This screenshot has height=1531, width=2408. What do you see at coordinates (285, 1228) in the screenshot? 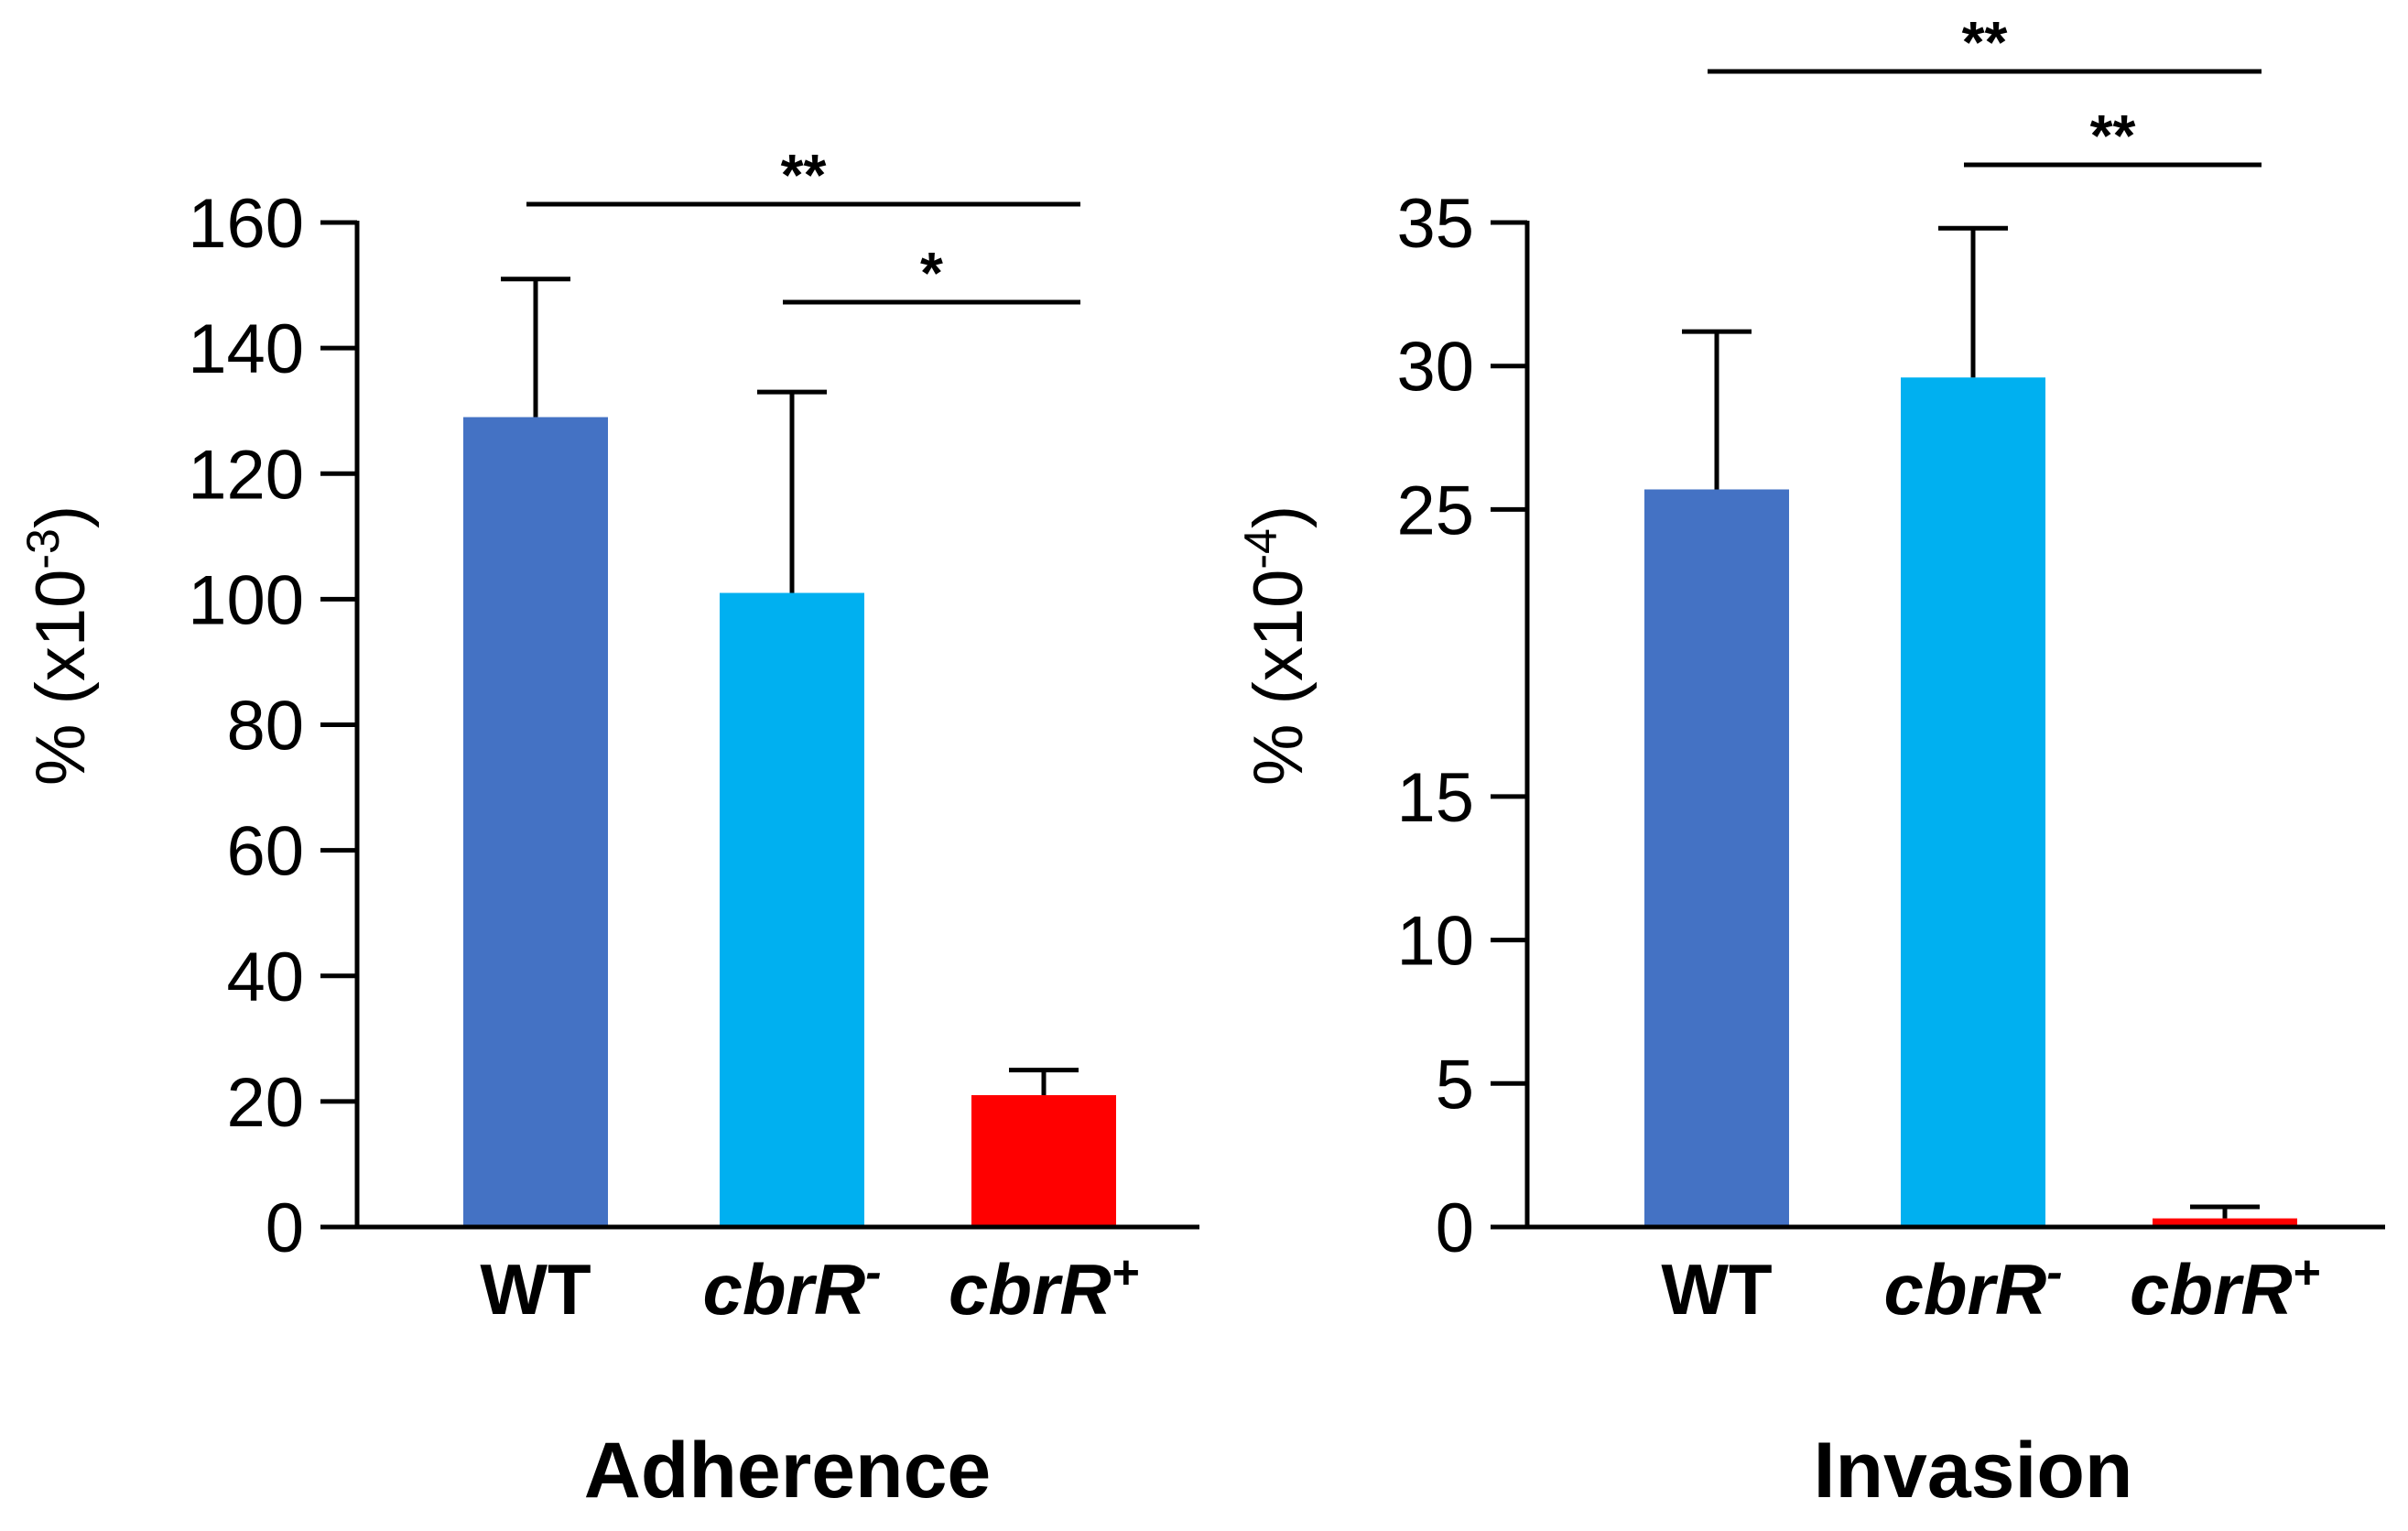
I see `adherence-y-tick-label-0: 0` at bounding box center [285, 1228].